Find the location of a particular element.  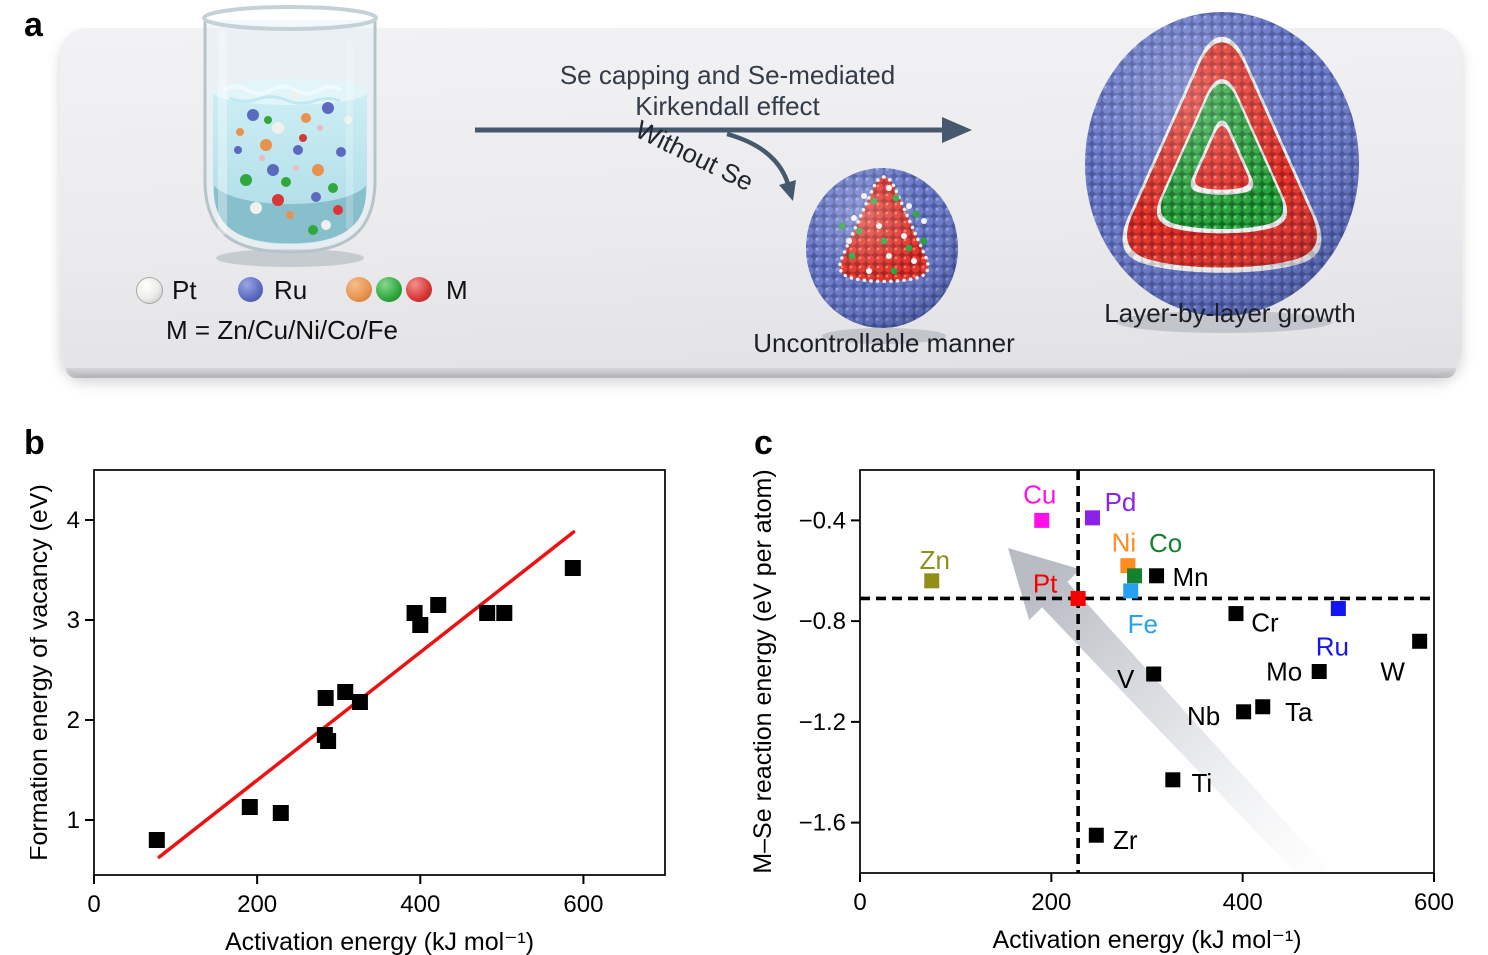

element-label-Co: Co is located at coordinates (1165, 543).